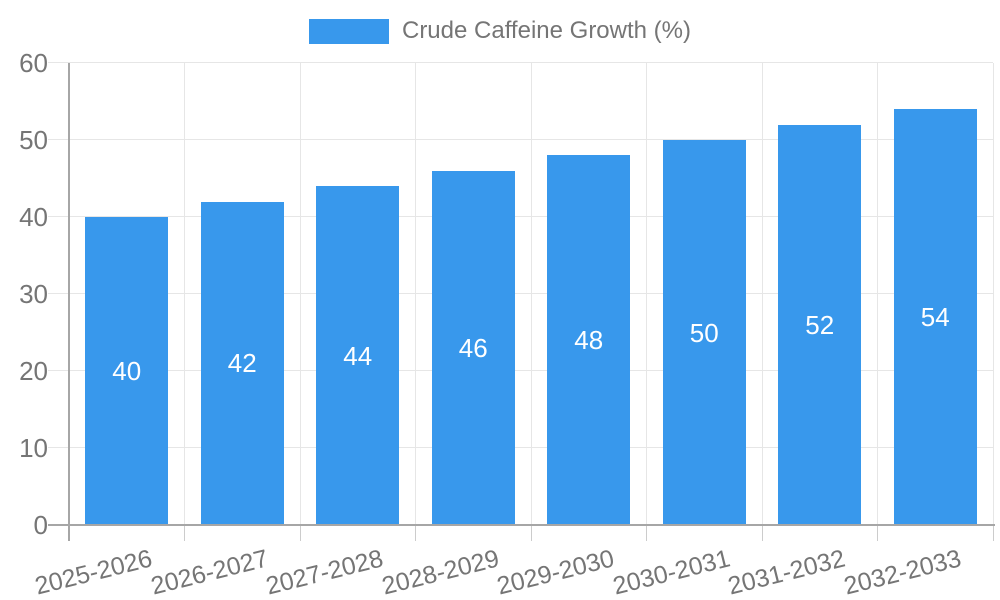  I want to click on bar: 46, so click(473, 347).